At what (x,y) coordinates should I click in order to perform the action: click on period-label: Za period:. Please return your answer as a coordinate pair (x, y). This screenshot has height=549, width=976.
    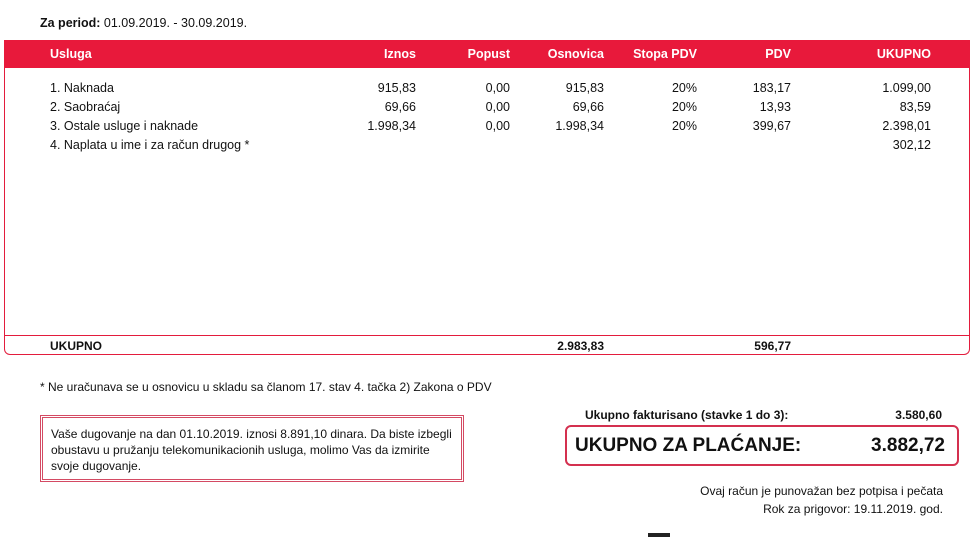
    Looking at the image, I should click on (70, 23).